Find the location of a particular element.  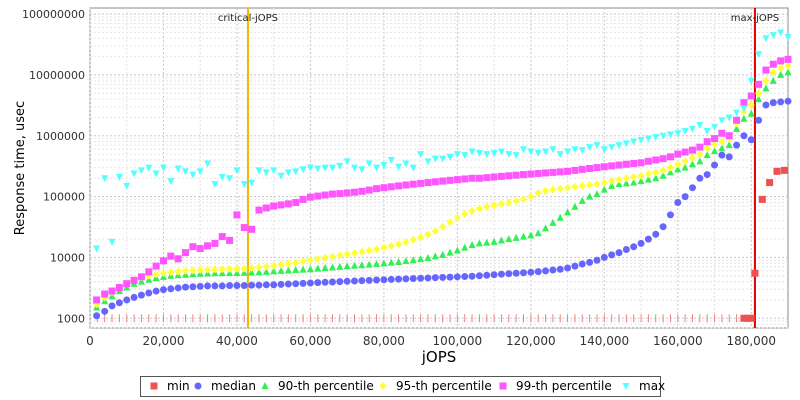

y-axis-label: Response time, usec is located at coordinates (20, 168).